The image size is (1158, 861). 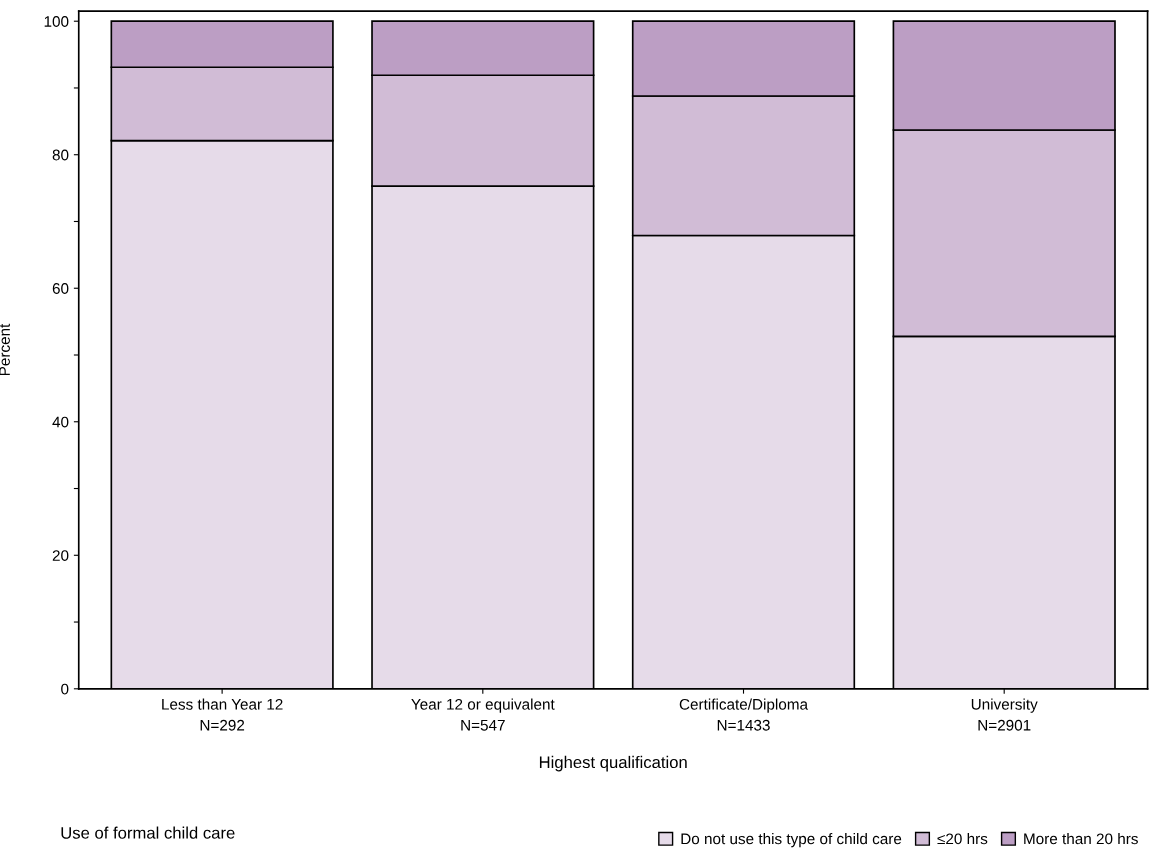 I want to click on x-axis-title: Highest qualification, so click(x=613, y=763).